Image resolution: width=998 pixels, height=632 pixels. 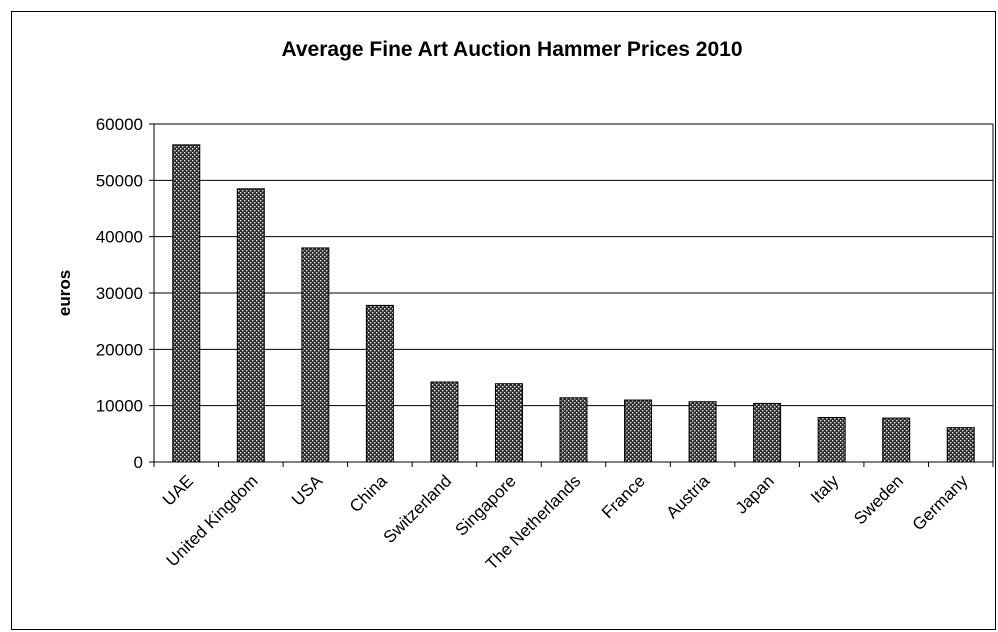 What do you see at coordinates (178, 490) in the screenshot?
I see `x-tick-label: UAE` at bounding box center [178, 490].